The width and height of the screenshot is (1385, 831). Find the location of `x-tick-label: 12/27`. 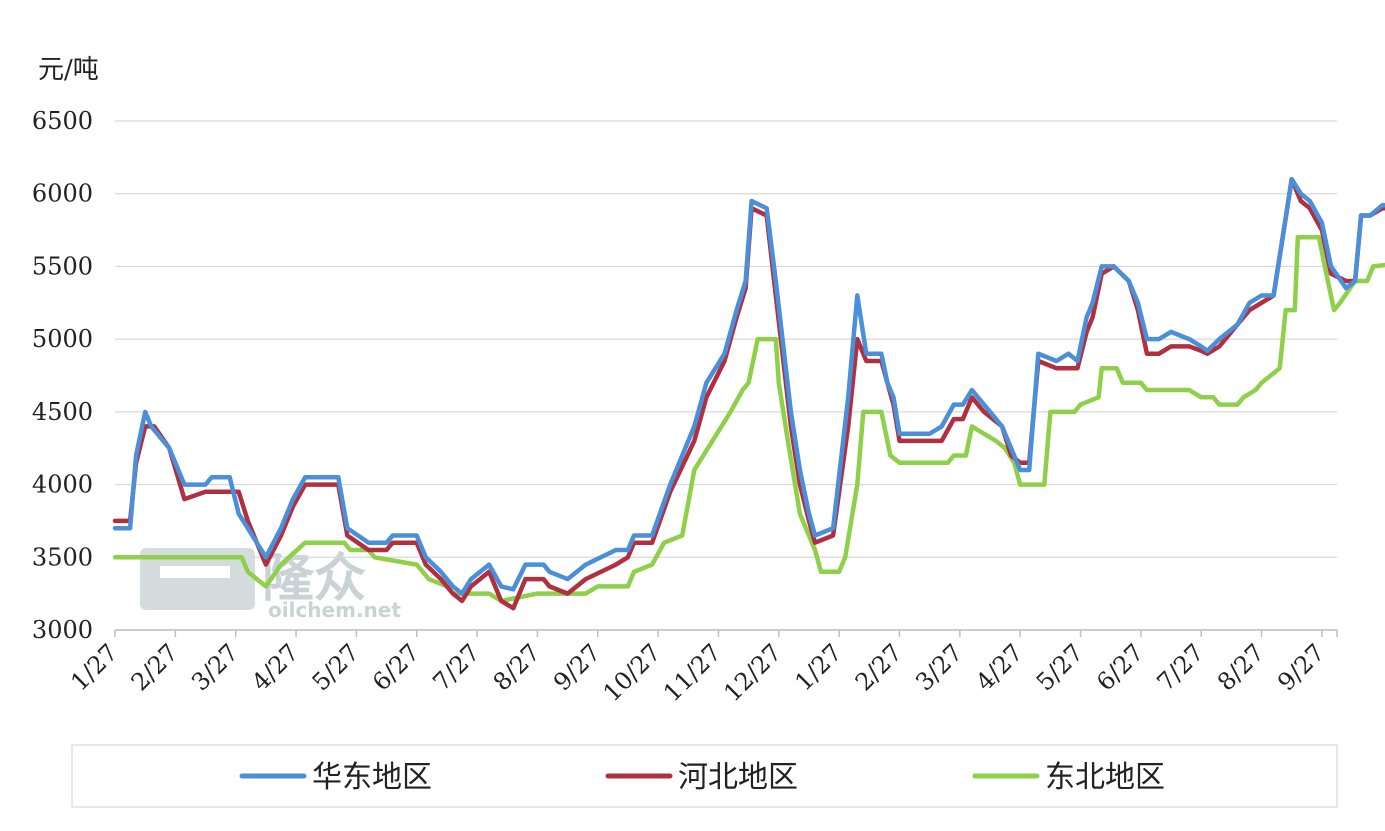

x-tick-label: 12/27 is located at coordinates (752, 672).